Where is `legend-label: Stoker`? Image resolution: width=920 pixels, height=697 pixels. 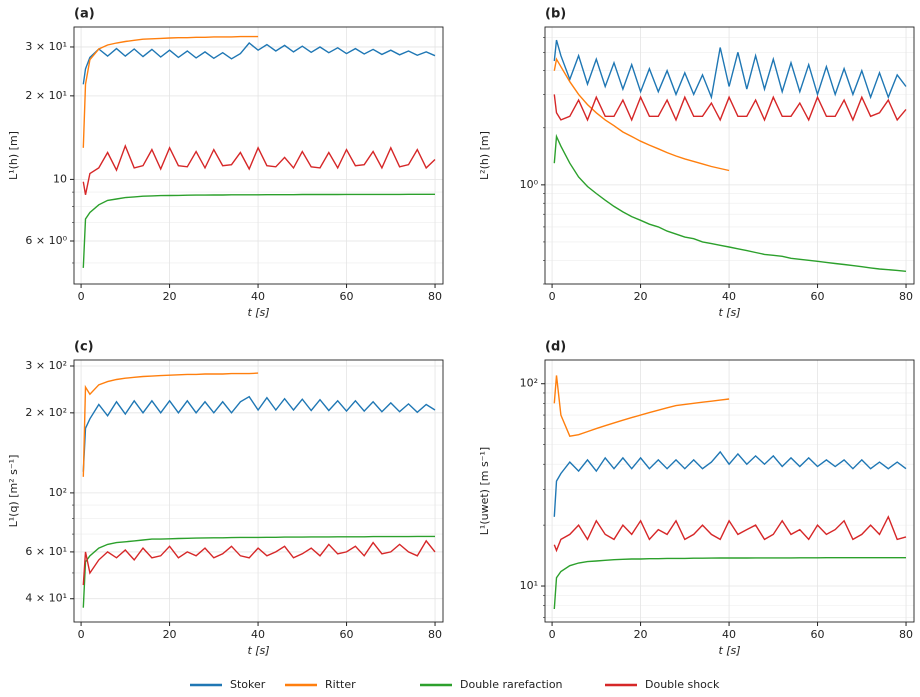 legend-label: Stoker is located at coordinates (248, 684).